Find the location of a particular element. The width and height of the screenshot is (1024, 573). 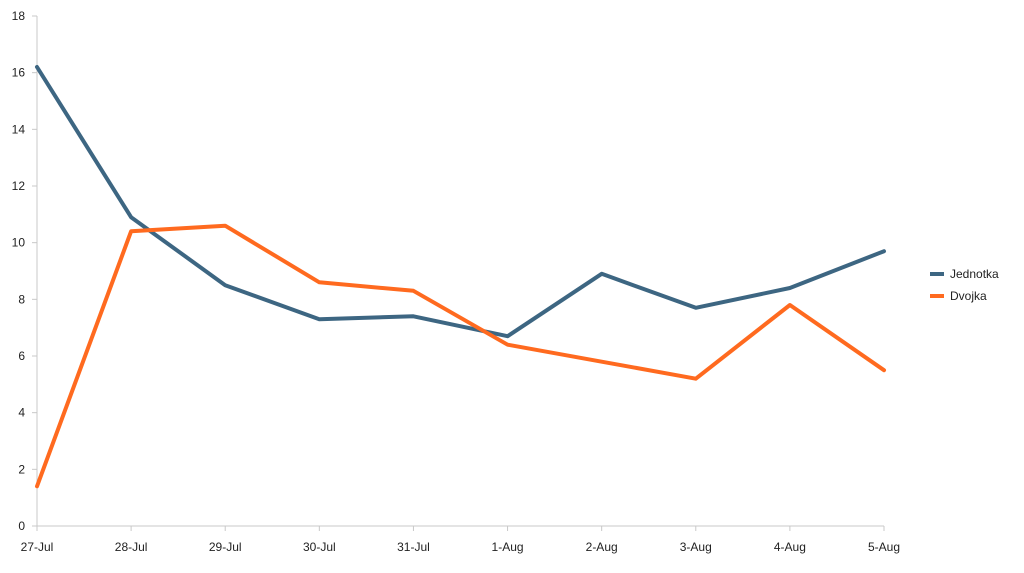

y-tick-label: 8 is located at coordinates (21, 299).